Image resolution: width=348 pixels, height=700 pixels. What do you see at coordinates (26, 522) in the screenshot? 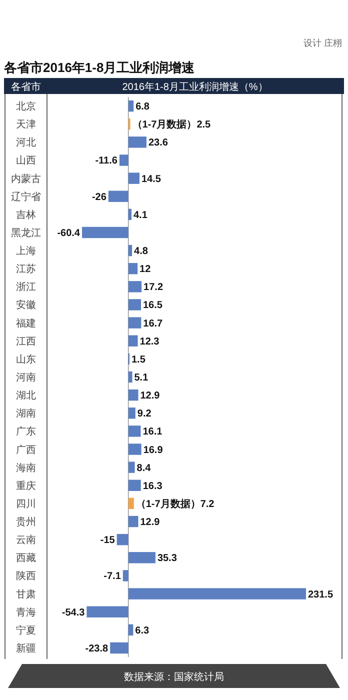
I see `y-tick-label: 贵州` at bounding box center [26, 522].